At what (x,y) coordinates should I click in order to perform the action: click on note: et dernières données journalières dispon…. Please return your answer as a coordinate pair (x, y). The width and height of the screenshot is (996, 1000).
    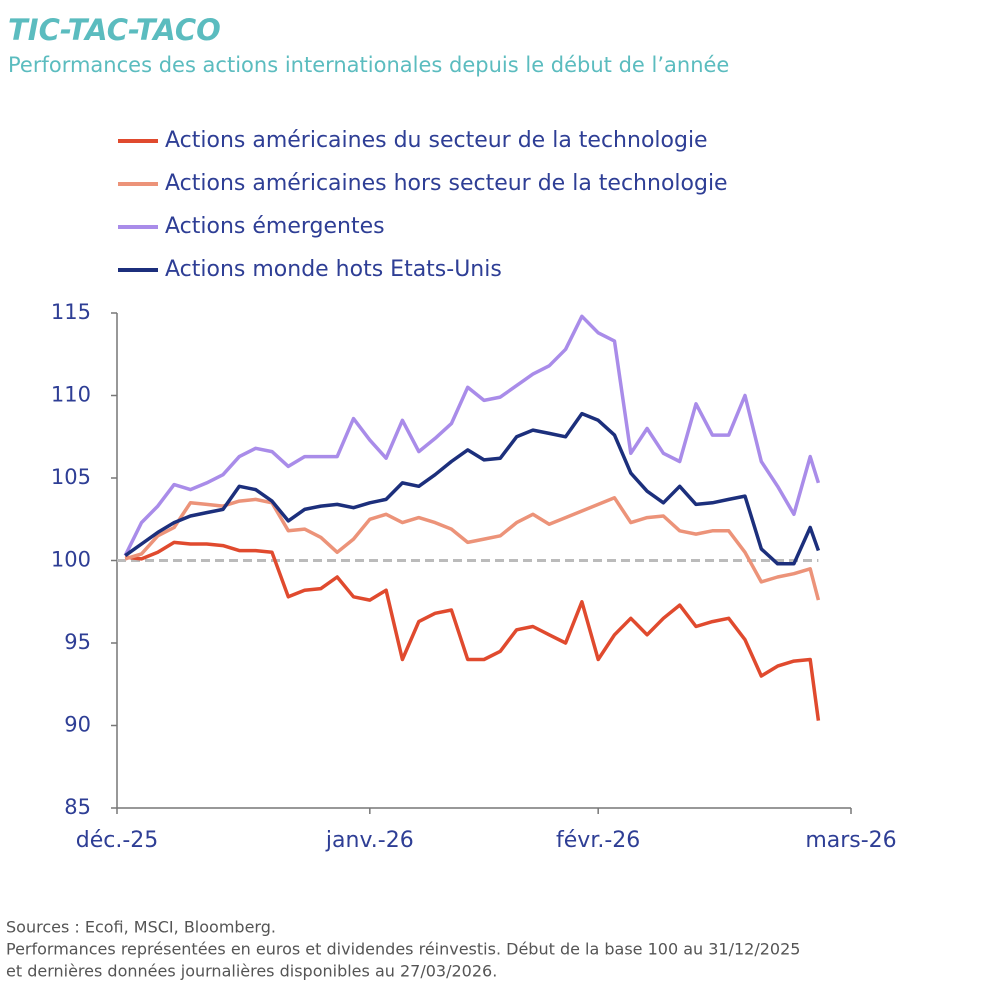
    Looking at the image, I should click on (251, 971).